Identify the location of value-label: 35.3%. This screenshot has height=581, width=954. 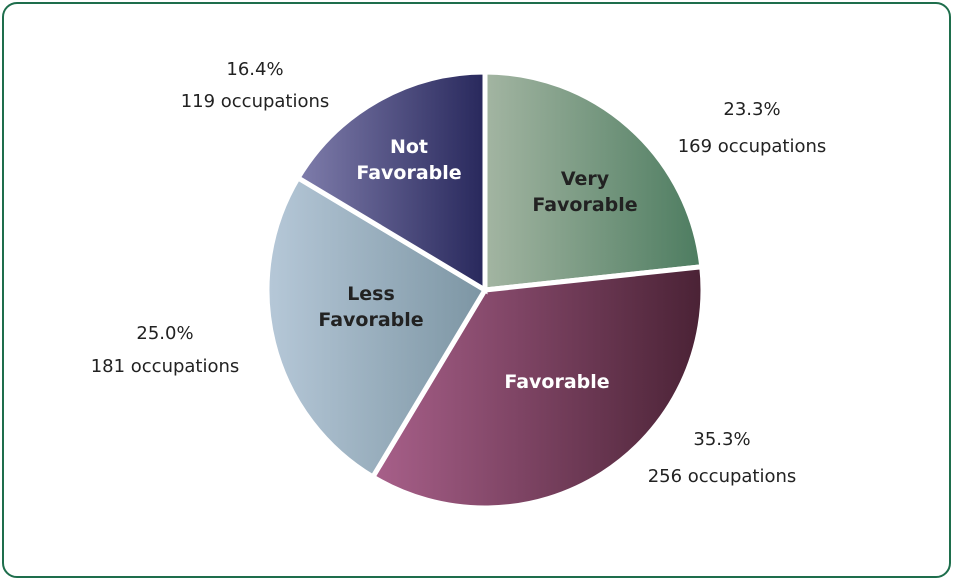
(721, 439).